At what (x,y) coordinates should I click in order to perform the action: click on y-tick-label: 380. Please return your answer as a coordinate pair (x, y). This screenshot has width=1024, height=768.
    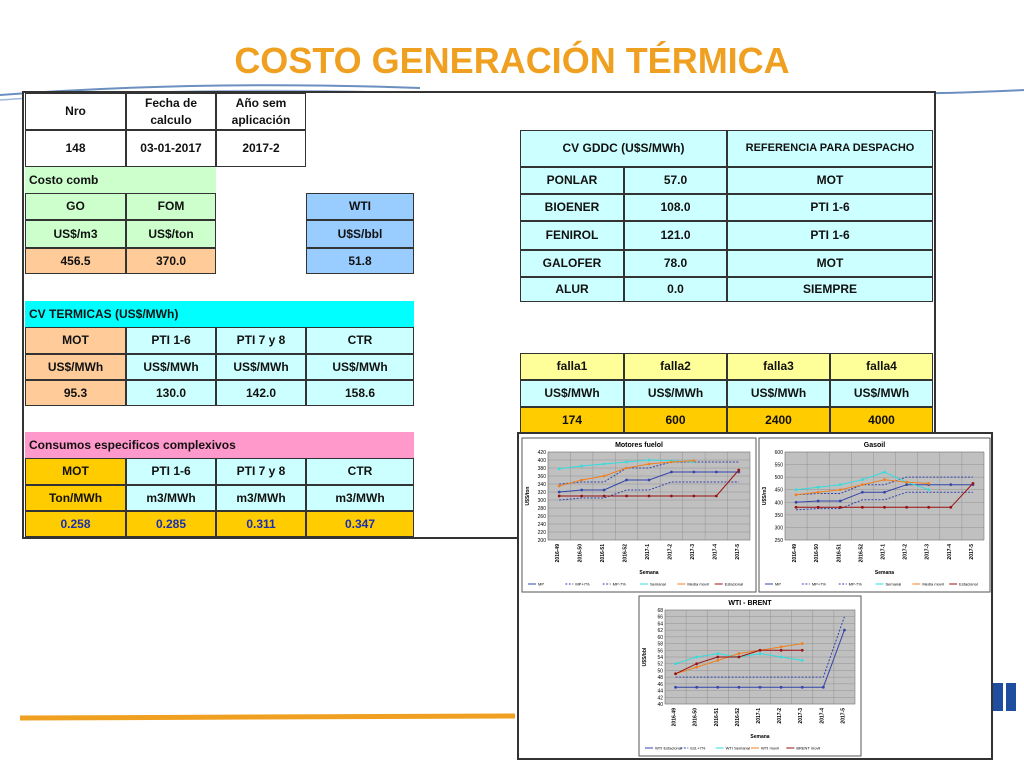
    Looking at the image, I should click on (542, 469).